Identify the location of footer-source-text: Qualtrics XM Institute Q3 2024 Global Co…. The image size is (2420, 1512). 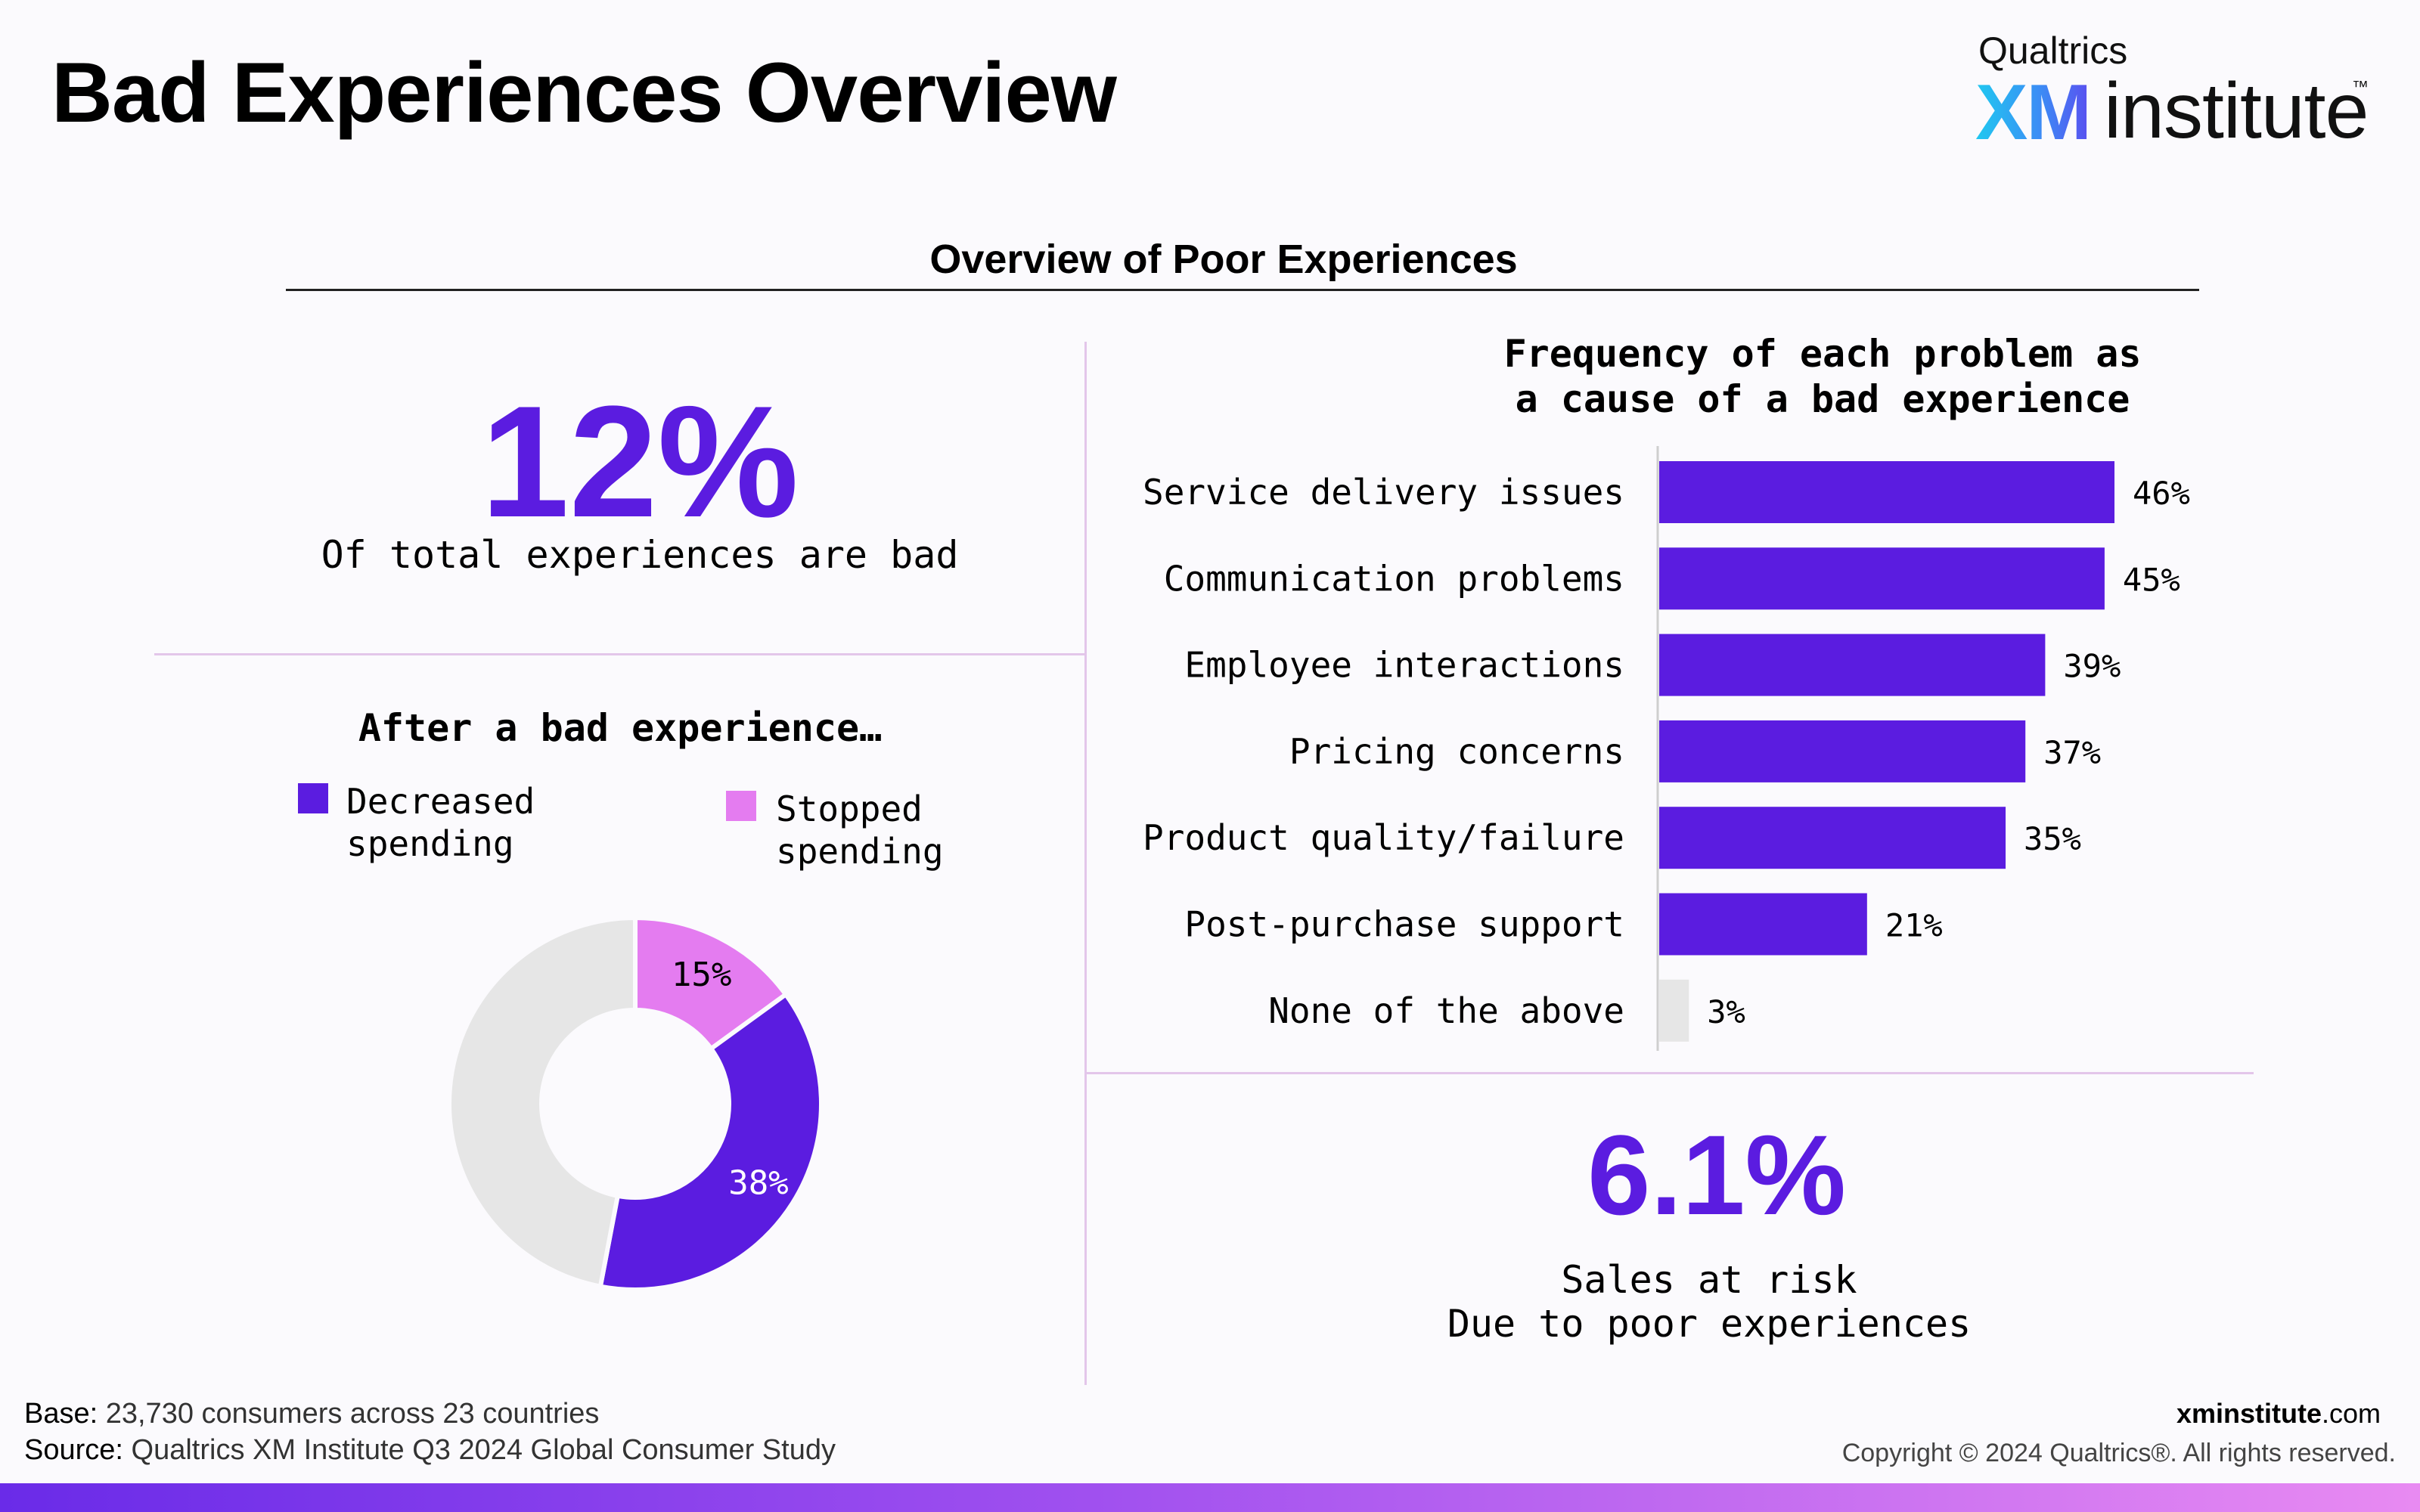
(483, 1450).